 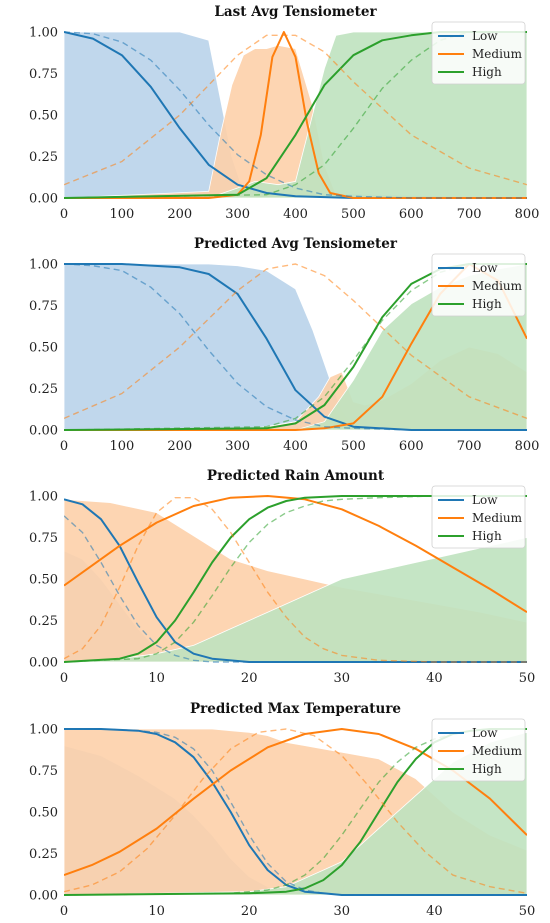 I want to click on series-low-dashed, so click(x=295, y=589).